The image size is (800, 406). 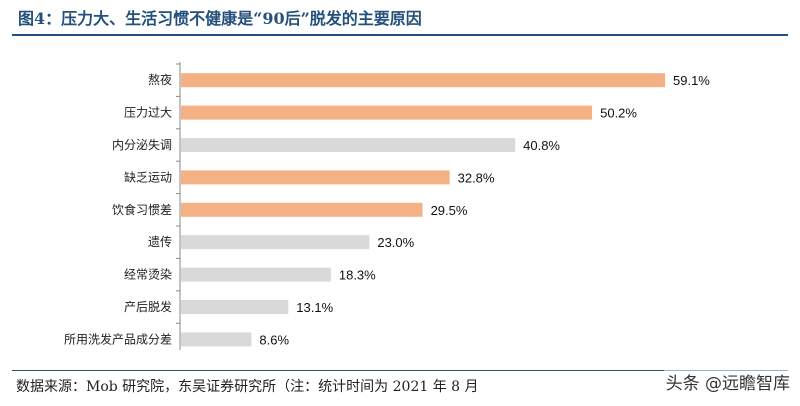 I want to click on category-label: 饮食习惯差, so click(x=142, y=209).